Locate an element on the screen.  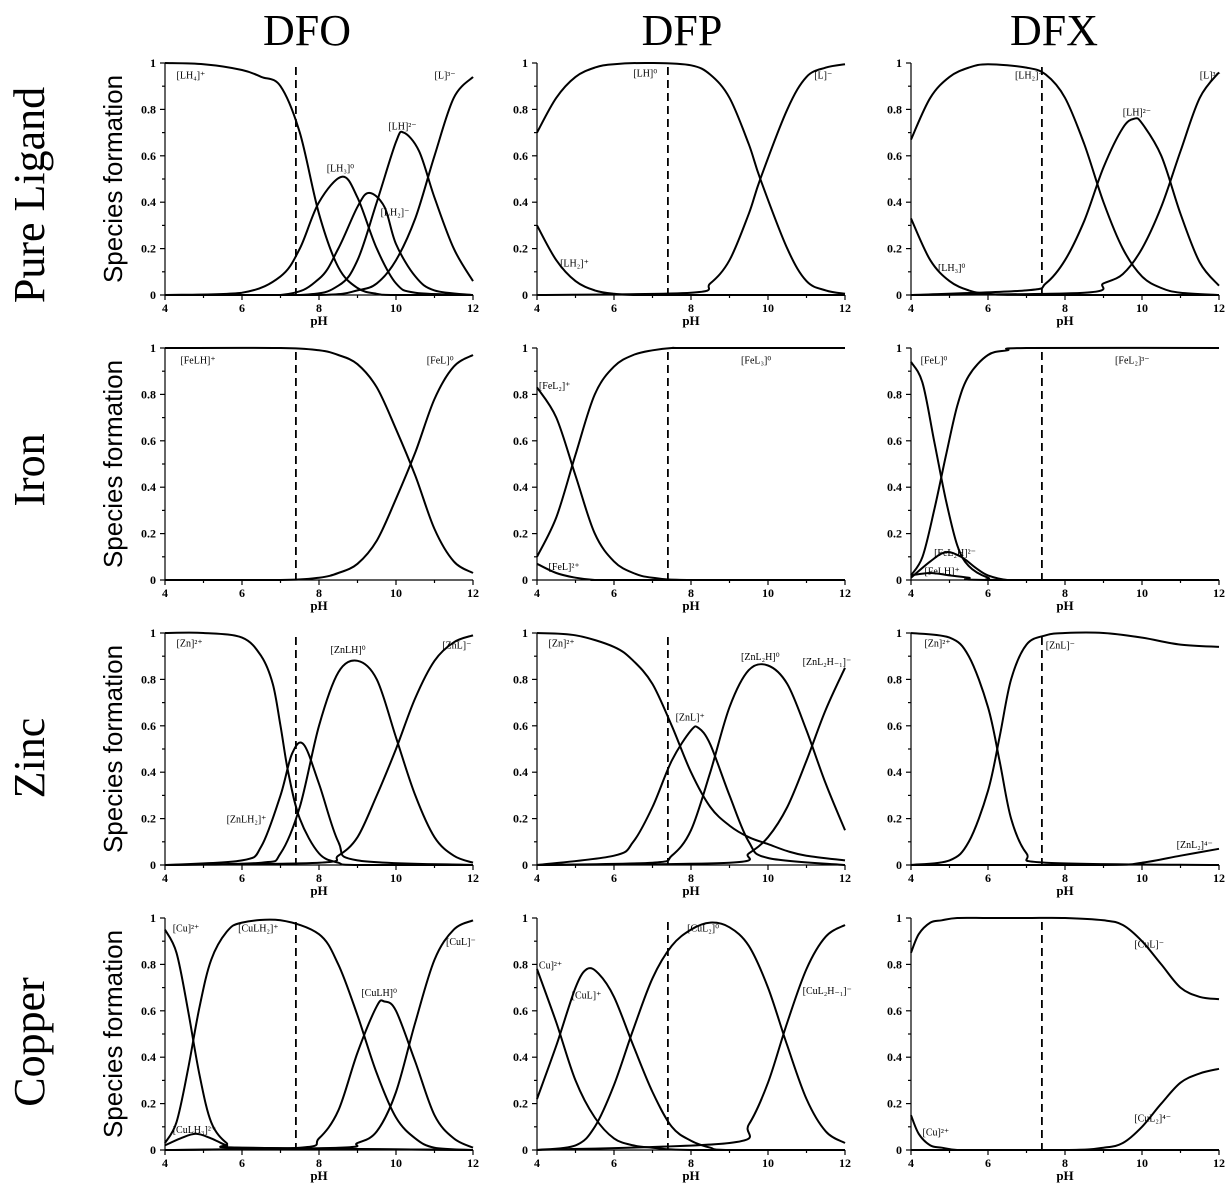
species-label: [CuLH₂]⁺ is located at coordinates (258, 928).